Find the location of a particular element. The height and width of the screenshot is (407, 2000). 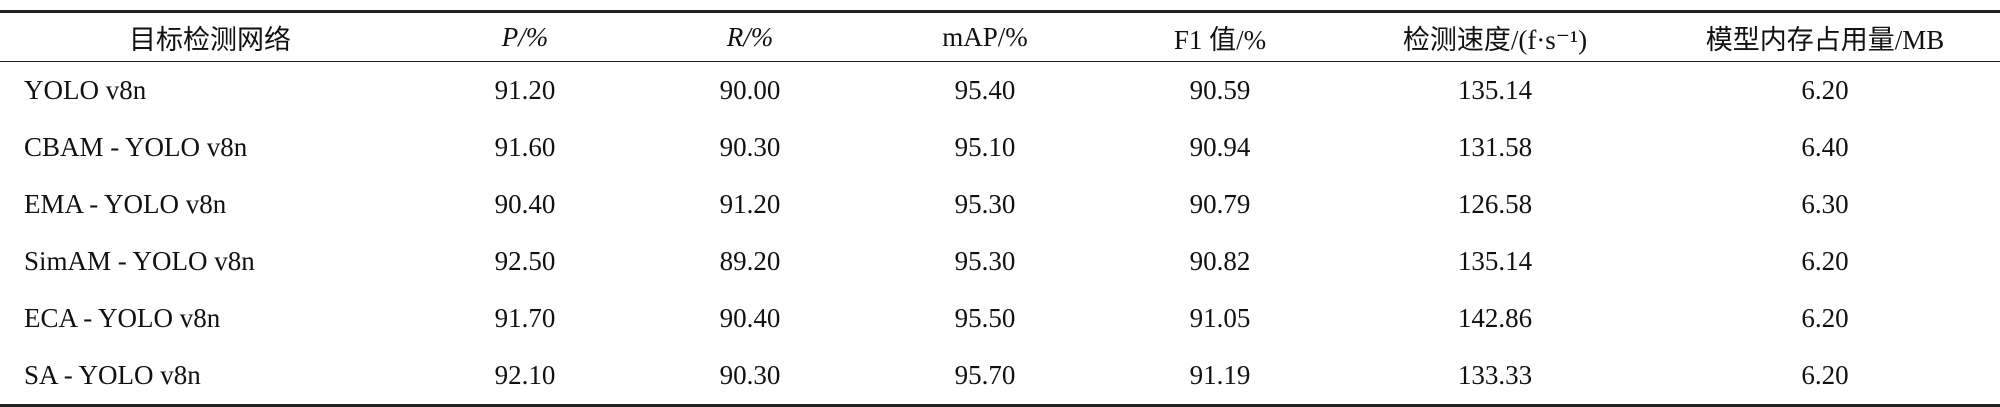

table-cell: 133.33 is located at coordinates (1495, 375).